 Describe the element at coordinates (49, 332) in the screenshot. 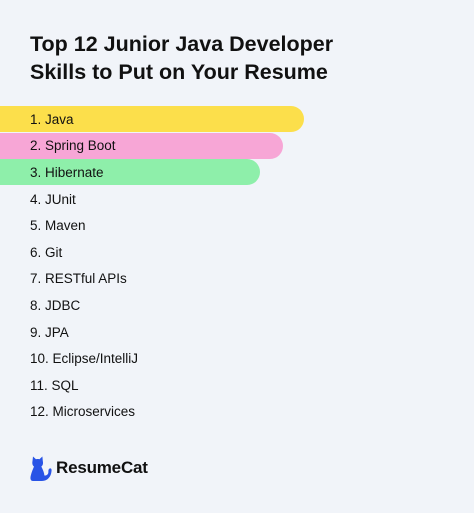

I see `skill-label: 9. JPA` at that location.